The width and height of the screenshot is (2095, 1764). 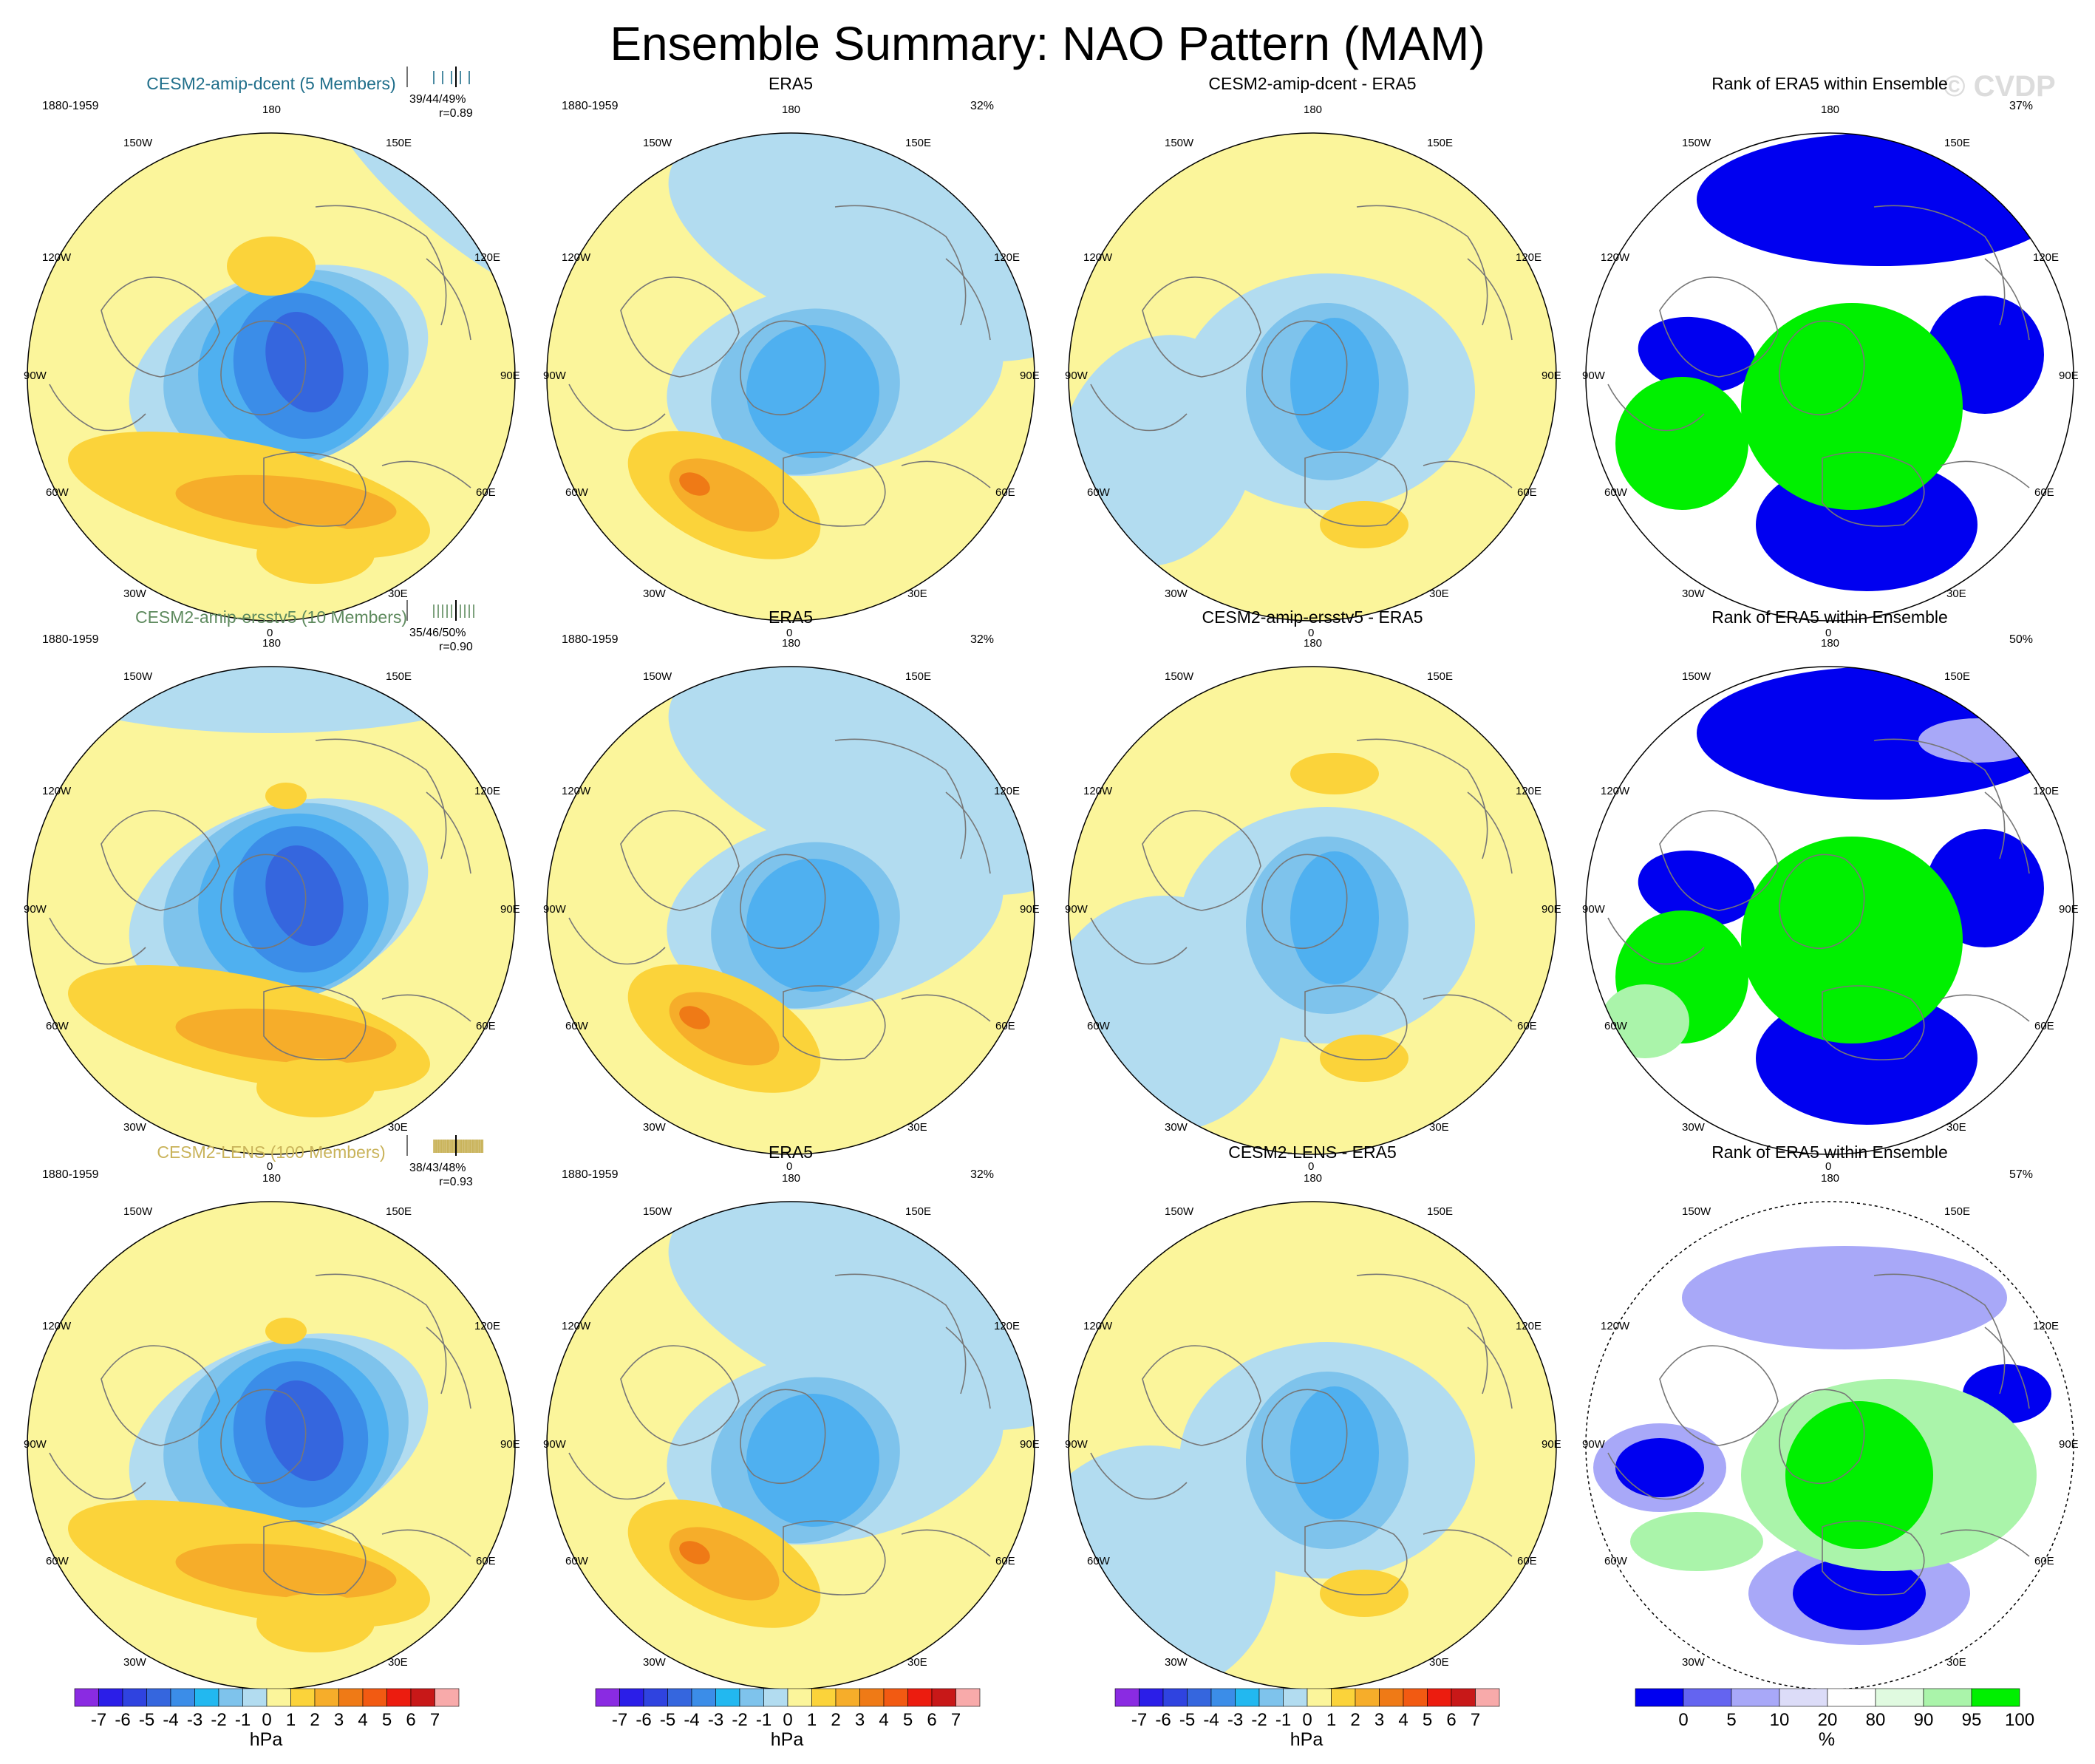 What do you see at coordinates (456, 114) in the screenshot?
I see `stats-r-row1: r=0.89` at bounding box center [456, 114].